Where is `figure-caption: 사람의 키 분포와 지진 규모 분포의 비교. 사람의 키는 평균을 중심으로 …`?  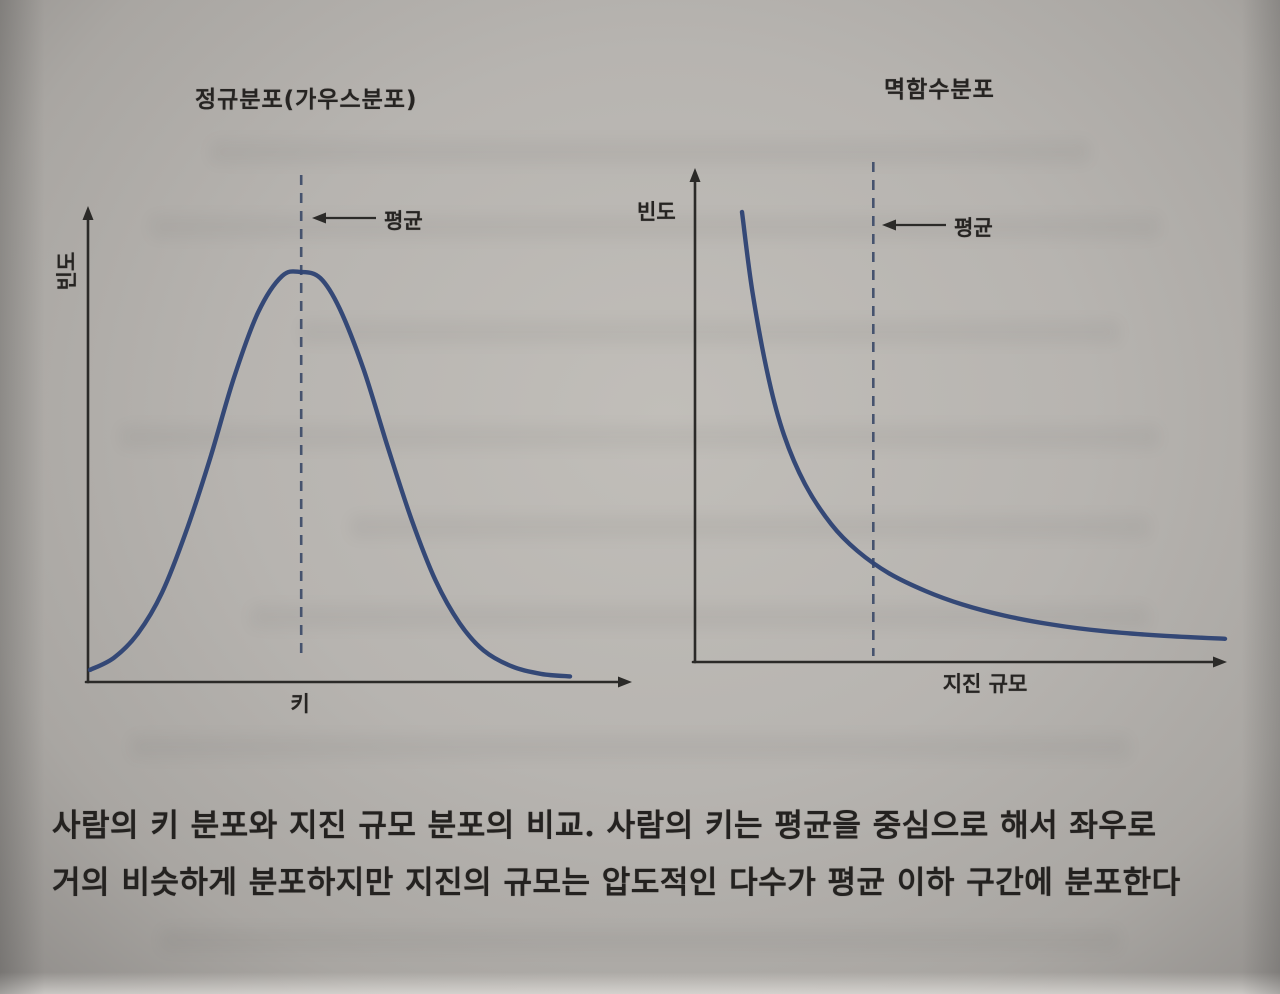 figure-caption: 사람의 키 분포와 지진 규모 분포의 비교. 사람의 키는 평균을 중심으로 … is located at coordinates (647, 855).